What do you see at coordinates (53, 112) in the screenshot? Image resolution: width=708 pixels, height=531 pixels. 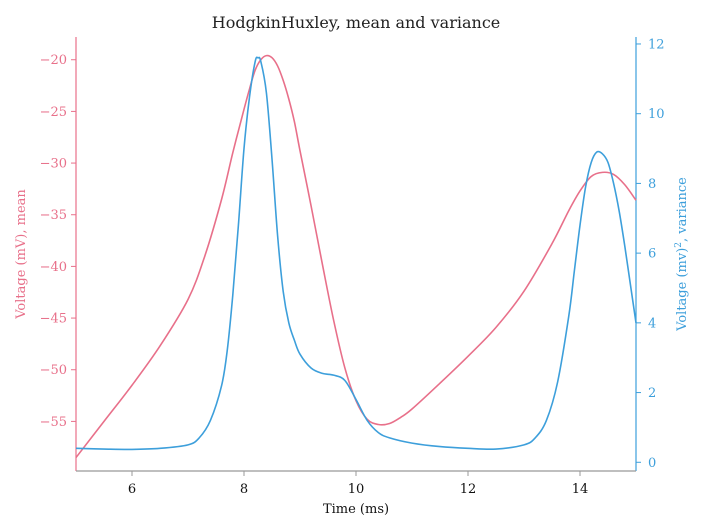 I see `left-tick-label: −25` at bounding box center [53, 112].